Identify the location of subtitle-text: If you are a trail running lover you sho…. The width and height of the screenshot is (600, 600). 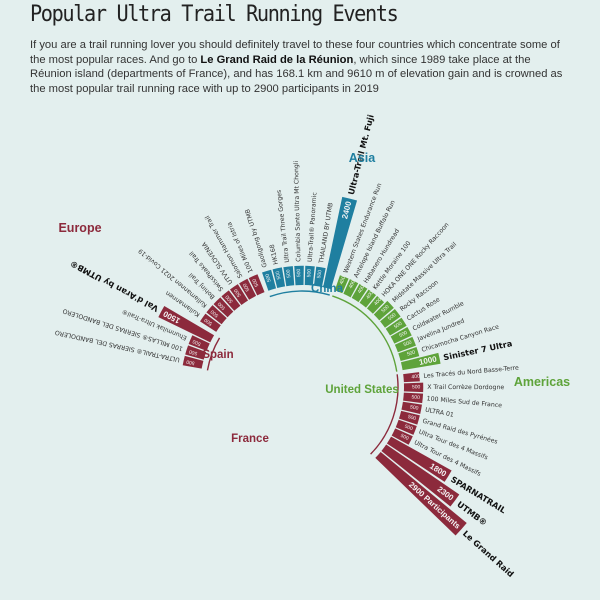
(295, 52).